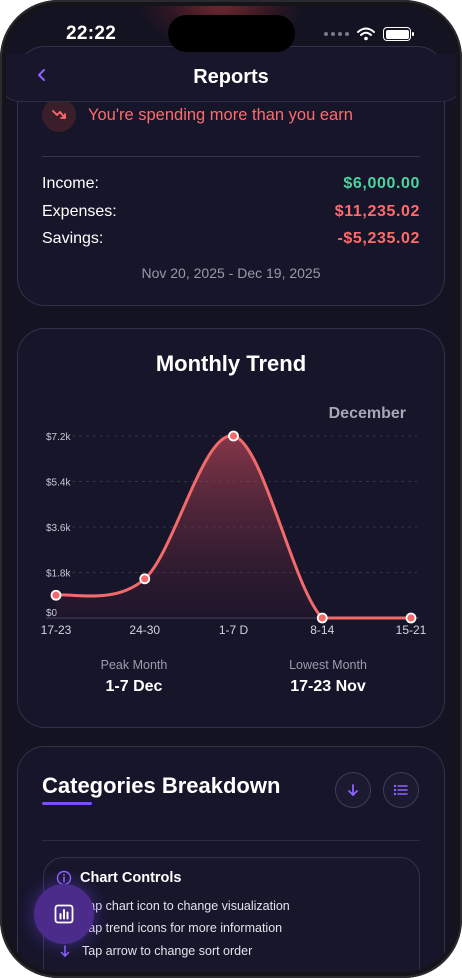 Image resolution: width=462 pixels, height=978 pixels. Describe the element at coordinates (70, 183) in the screenshot. I see `income-label: Income:` at that location.